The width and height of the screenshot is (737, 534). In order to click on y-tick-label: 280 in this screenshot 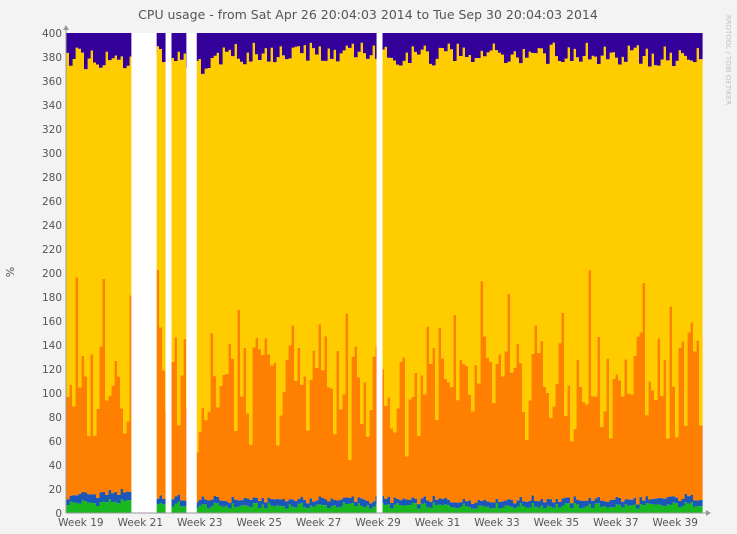, I will do `click(52, 178)`.